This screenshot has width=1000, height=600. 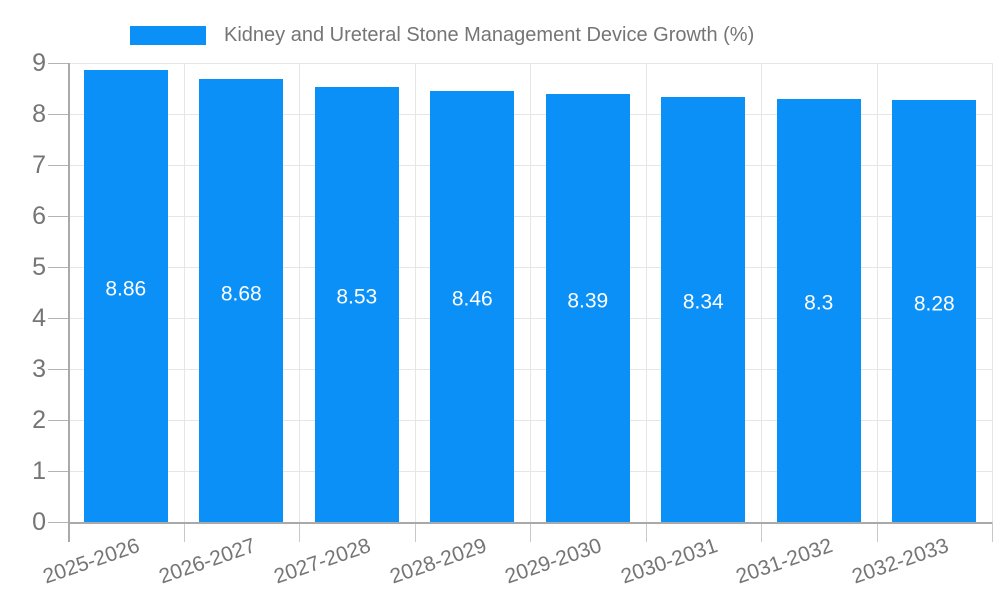 I want to click on y-axis-tick-label: 5, so click(x=39, y=267).